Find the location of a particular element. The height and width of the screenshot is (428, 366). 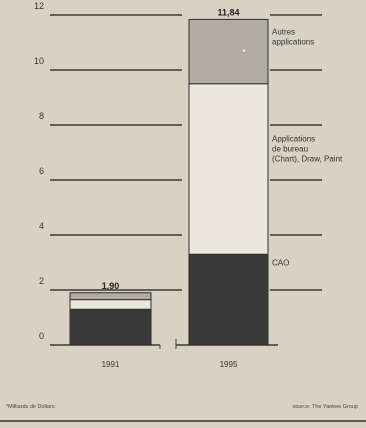

bottom-rule is located at coordinates (183, 421).